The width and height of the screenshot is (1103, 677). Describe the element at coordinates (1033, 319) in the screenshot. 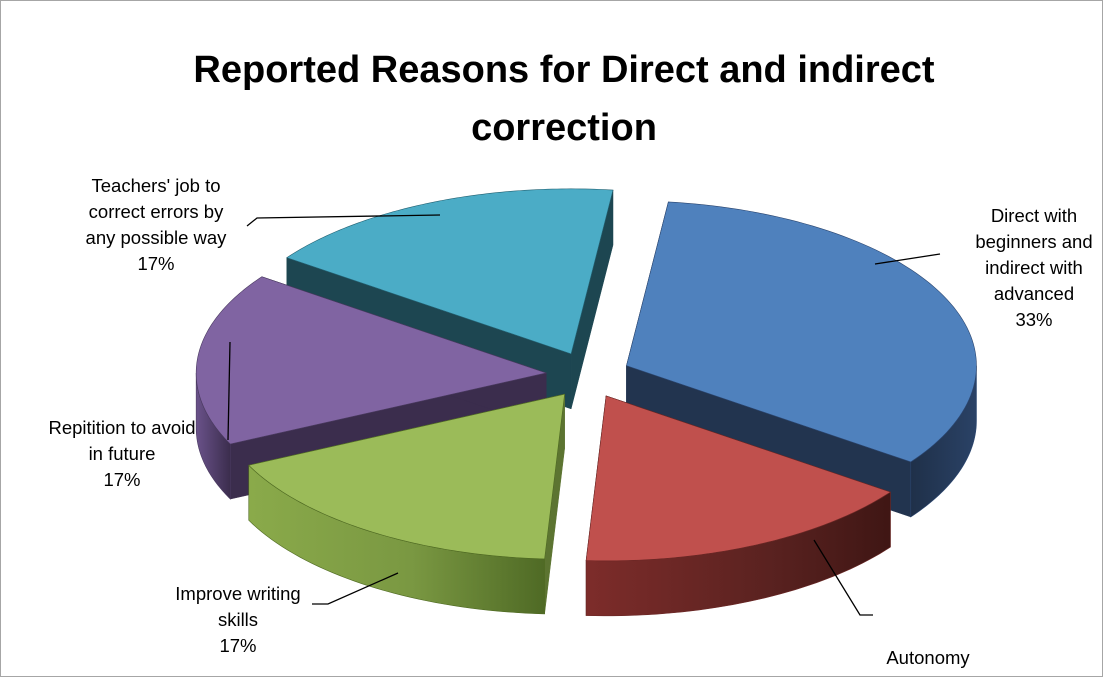

I see `data-label-value-1: 33%` at that location.